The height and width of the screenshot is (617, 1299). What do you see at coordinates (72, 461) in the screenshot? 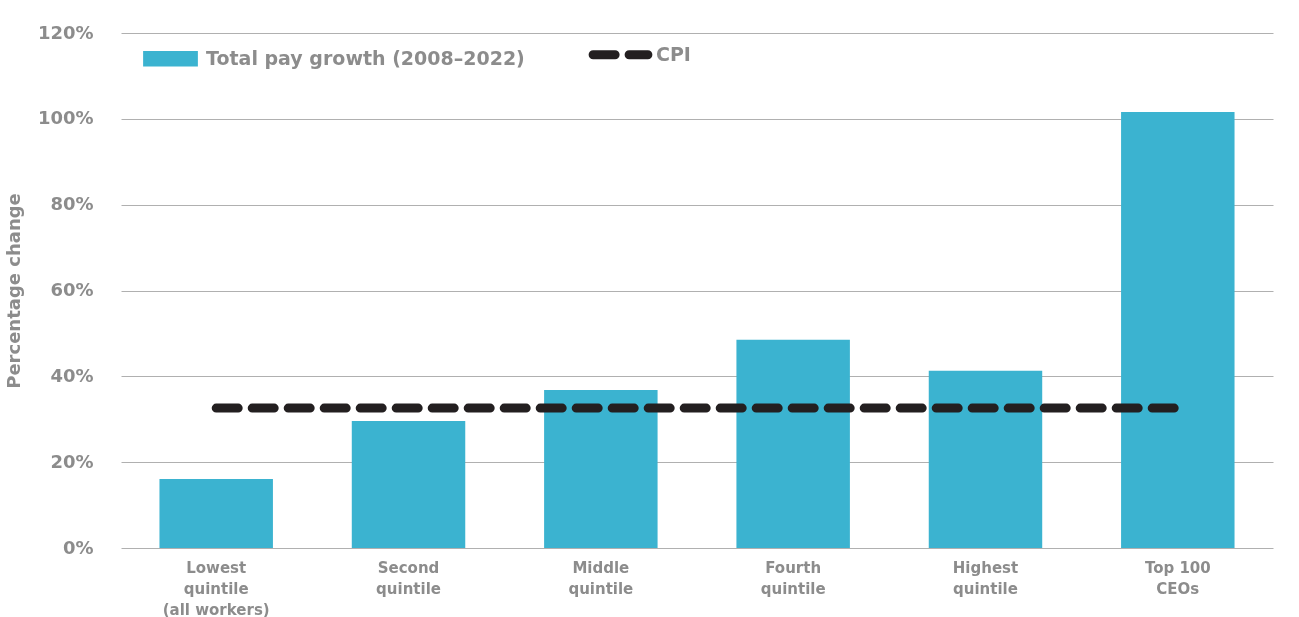
I see `y-tick-label: 20%` at bounding box center [72, 461].